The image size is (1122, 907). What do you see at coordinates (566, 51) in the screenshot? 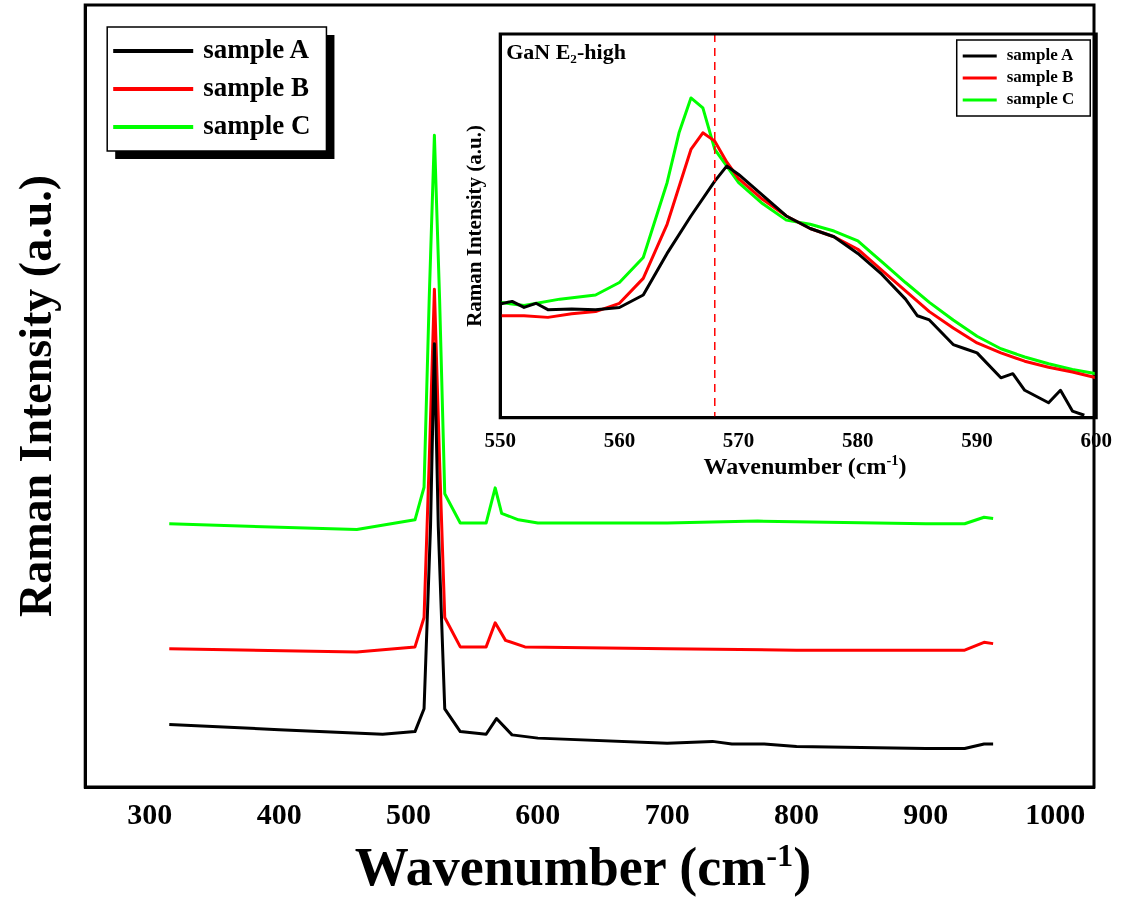
I see `text: GaN E₂-high` at bounding box center [566, 51].